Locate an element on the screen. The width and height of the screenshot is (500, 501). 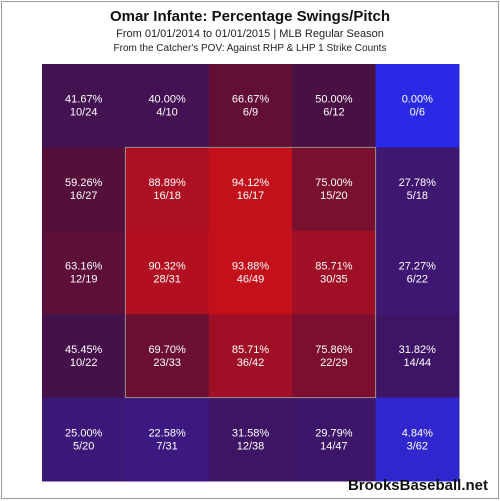
cell-percentage-label: 75.00% is located at coordinates (334, 183).